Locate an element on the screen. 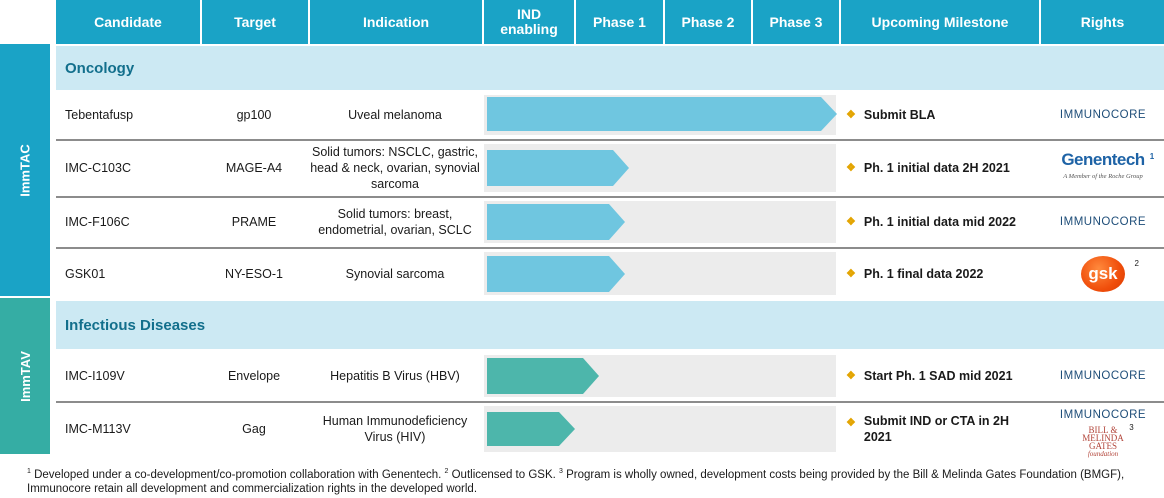 The image size is (1164, 498). header-candidate: Candidate is located at coordinates (128, 22).